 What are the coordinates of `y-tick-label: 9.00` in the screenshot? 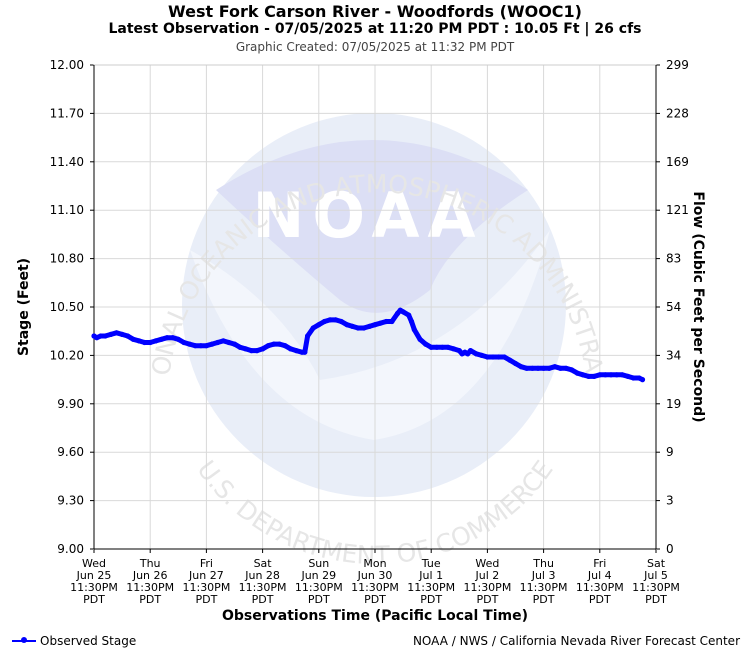 It's located at (70, 549).